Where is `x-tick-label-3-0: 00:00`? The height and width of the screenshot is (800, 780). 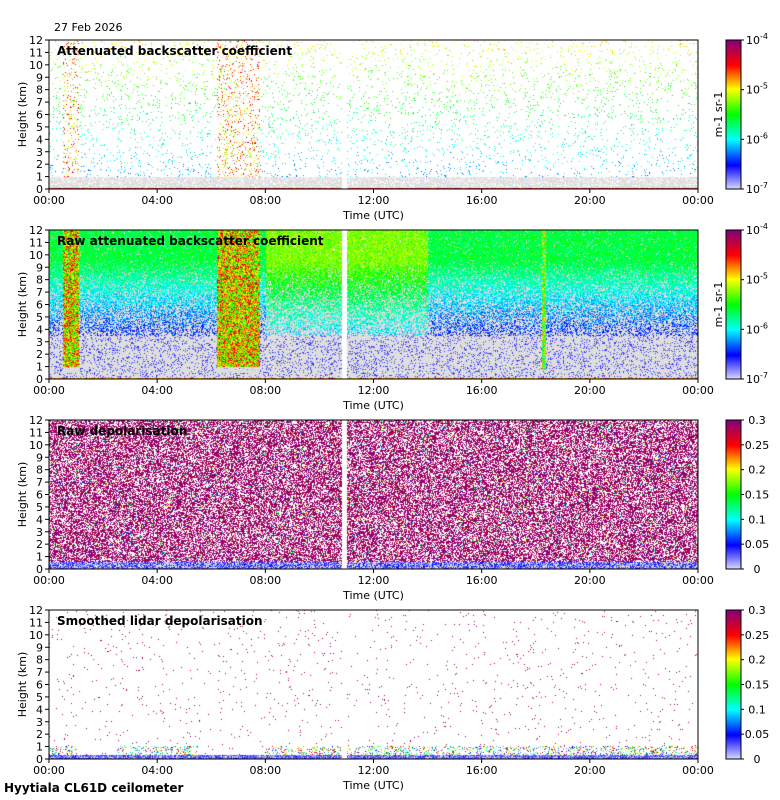
x-tick-label-3-0: 00:00 is located at coordinates (49, 580).